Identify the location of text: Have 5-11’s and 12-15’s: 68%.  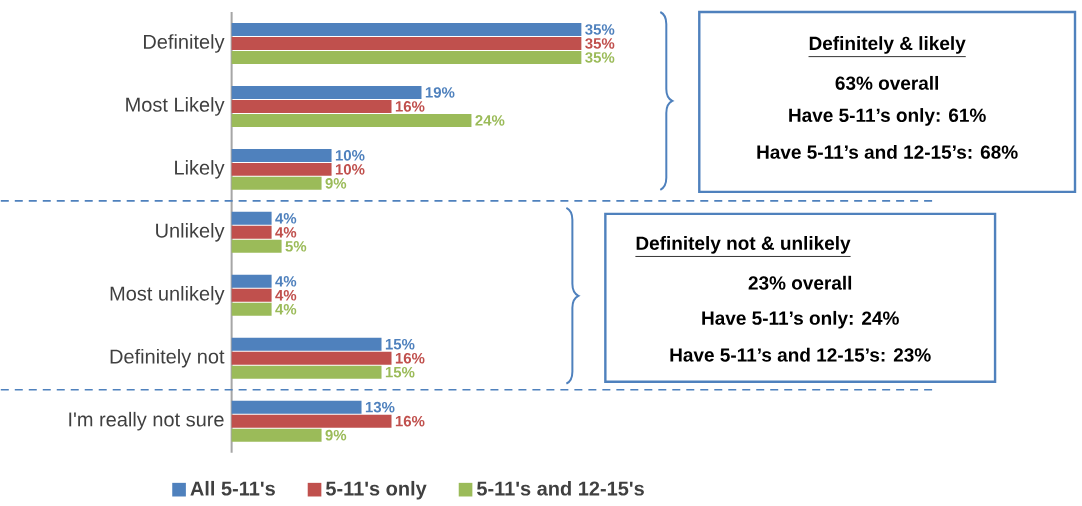
(887, 151).